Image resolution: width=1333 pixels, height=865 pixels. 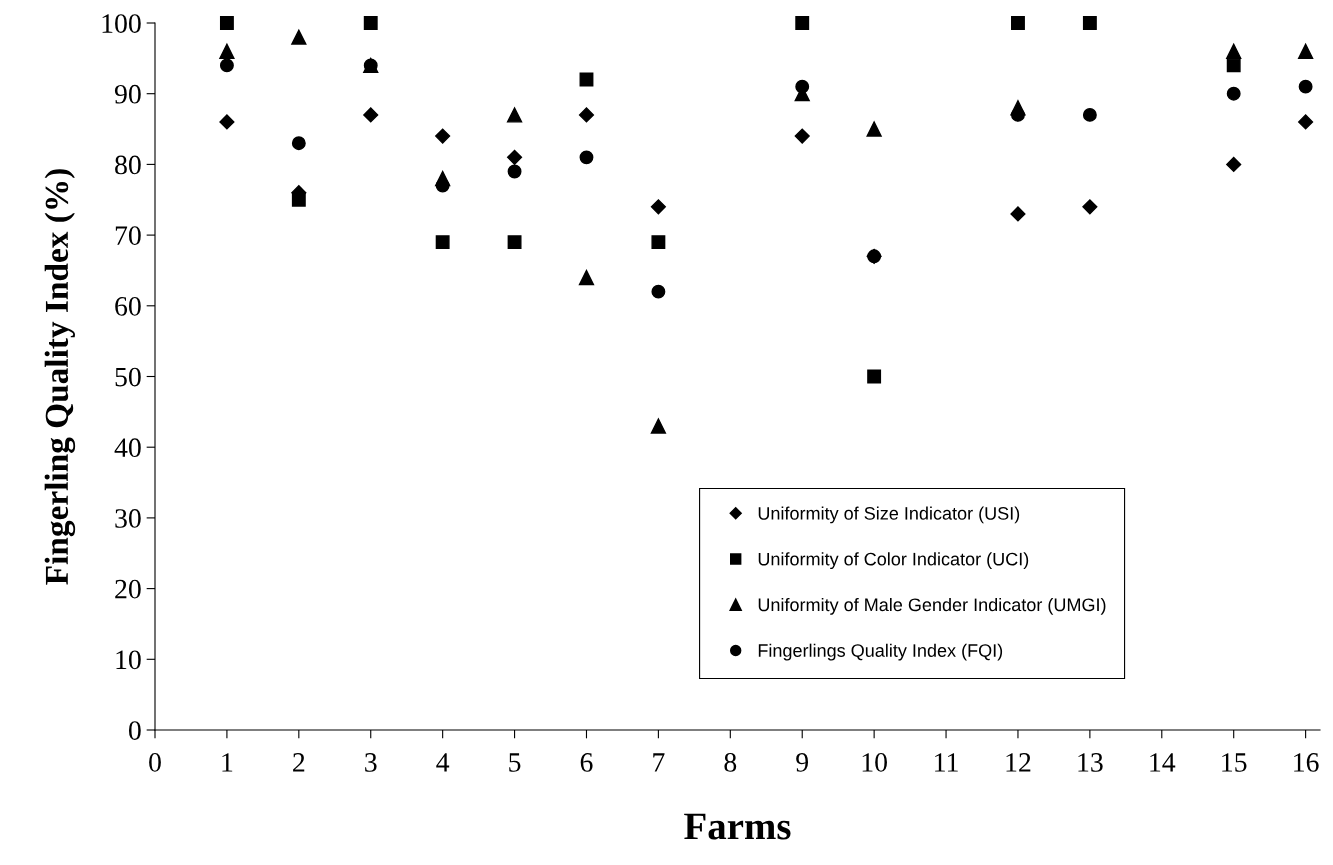 I want to click on x-tick-label: 6, so click(x=586, y=762).